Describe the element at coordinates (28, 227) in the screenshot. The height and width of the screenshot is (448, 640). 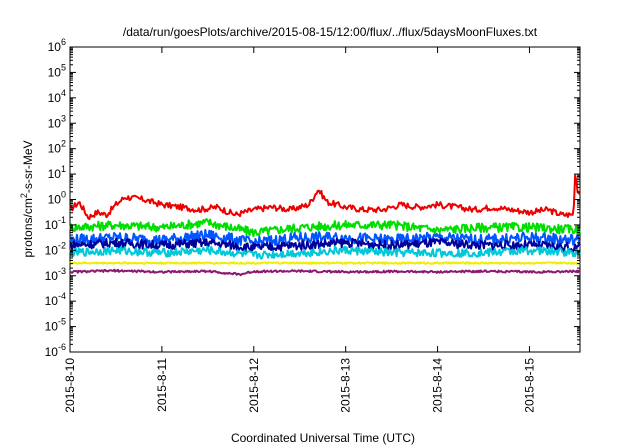
I see `y-axis-title-prefix: protons/cm` at that location.